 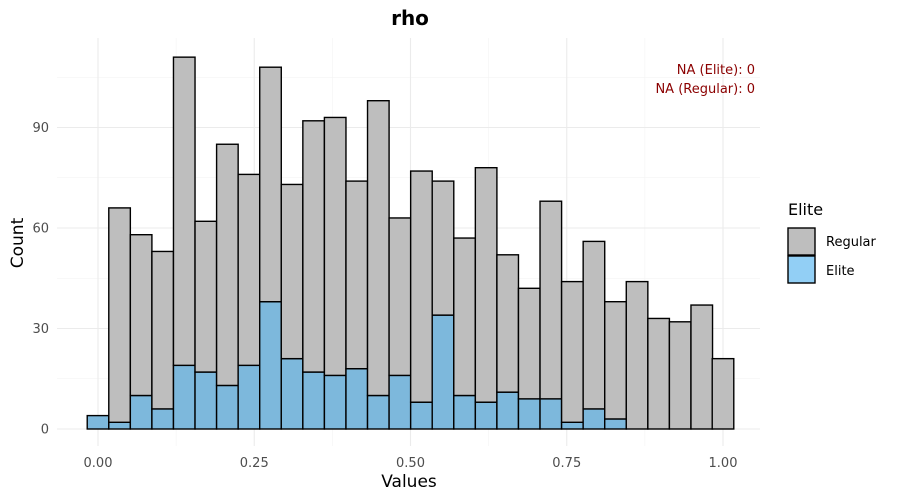 I want to click on legend-swatch-regular, so click(x=801, y=241).